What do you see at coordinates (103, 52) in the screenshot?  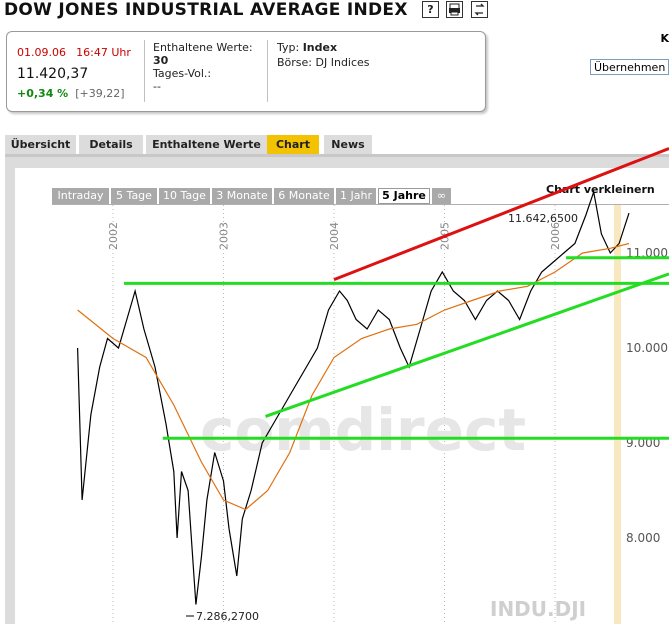 I see `quote-time: 16:47 Uhr` at bounding box center [103, 52].